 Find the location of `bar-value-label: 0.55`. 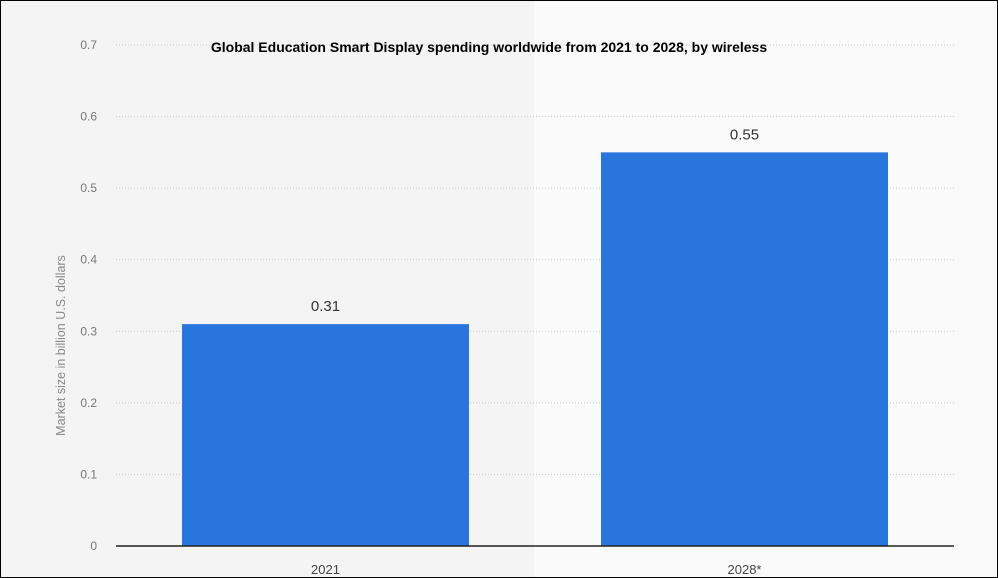

bar-value-label: 0.55 is located at coordinates (744, 134).